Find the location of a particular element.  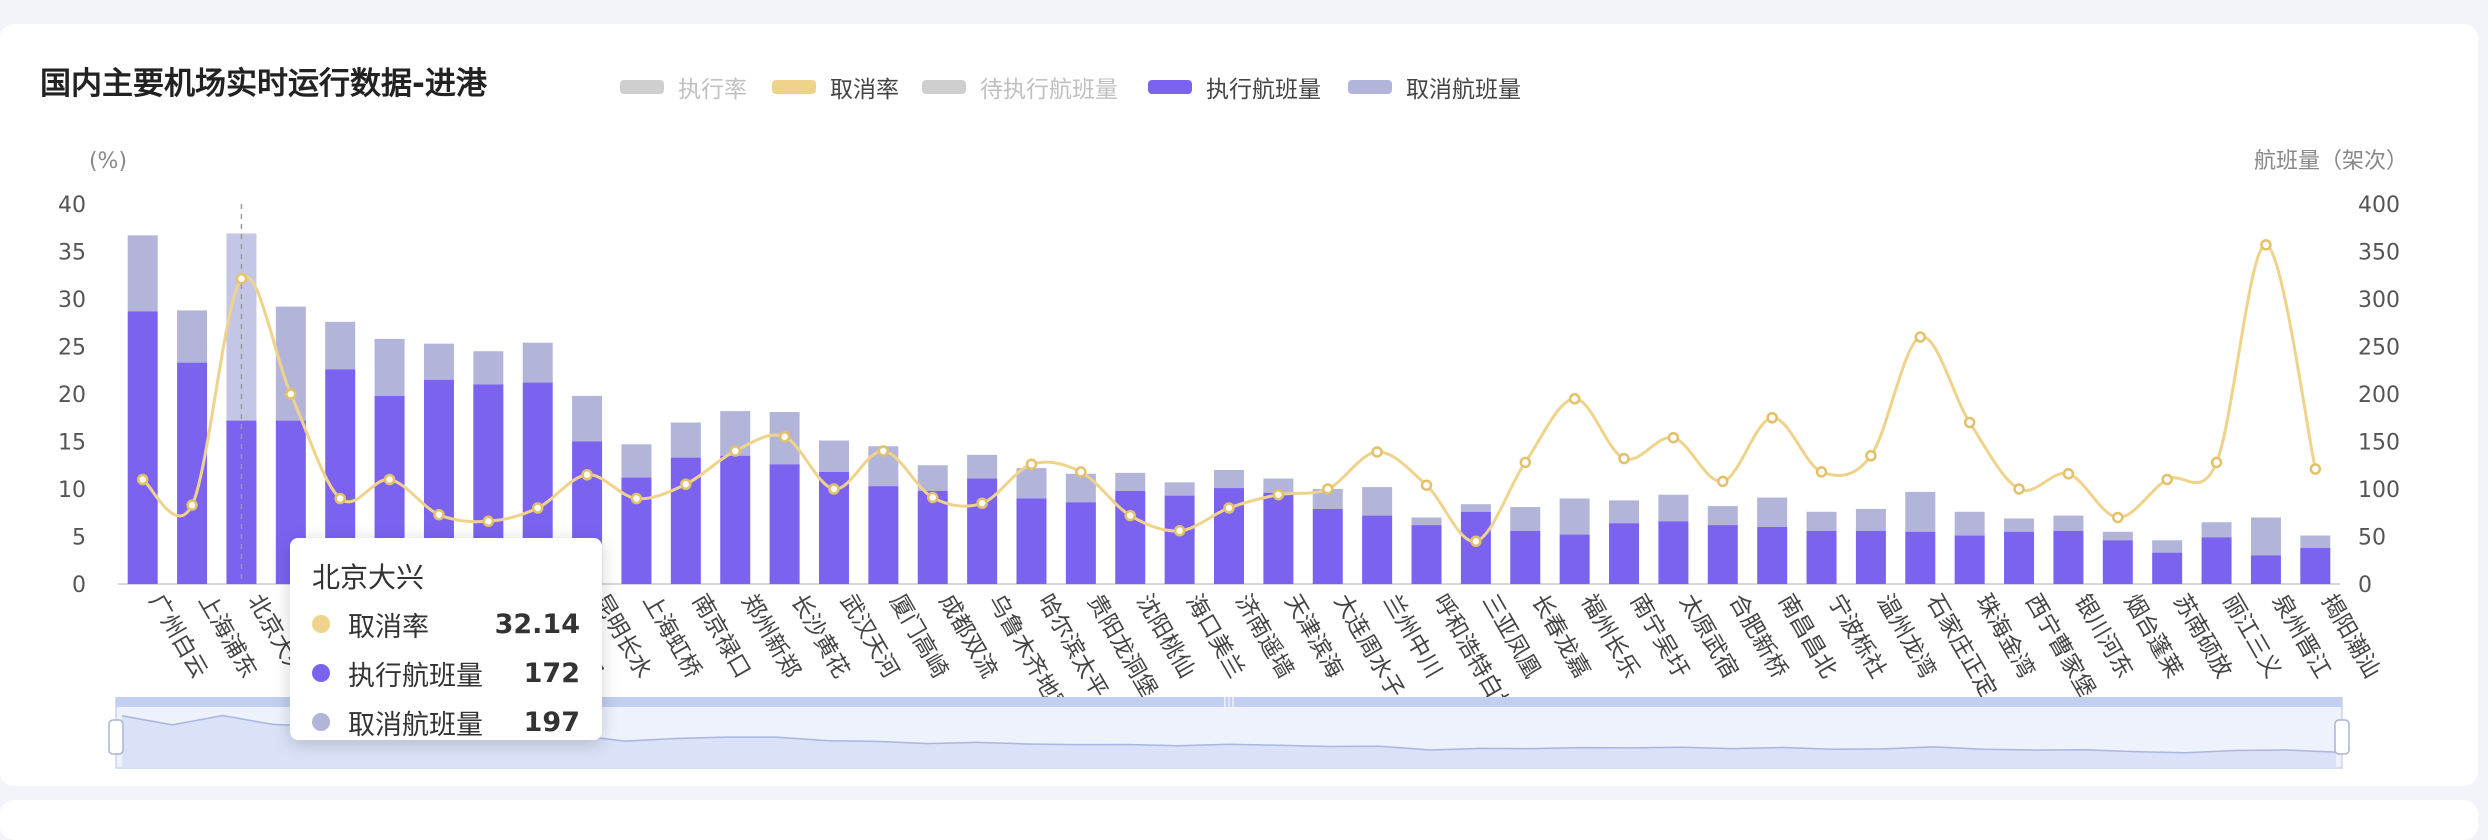

tooltip-row-value: 172 is located at coordinates (551, 673).